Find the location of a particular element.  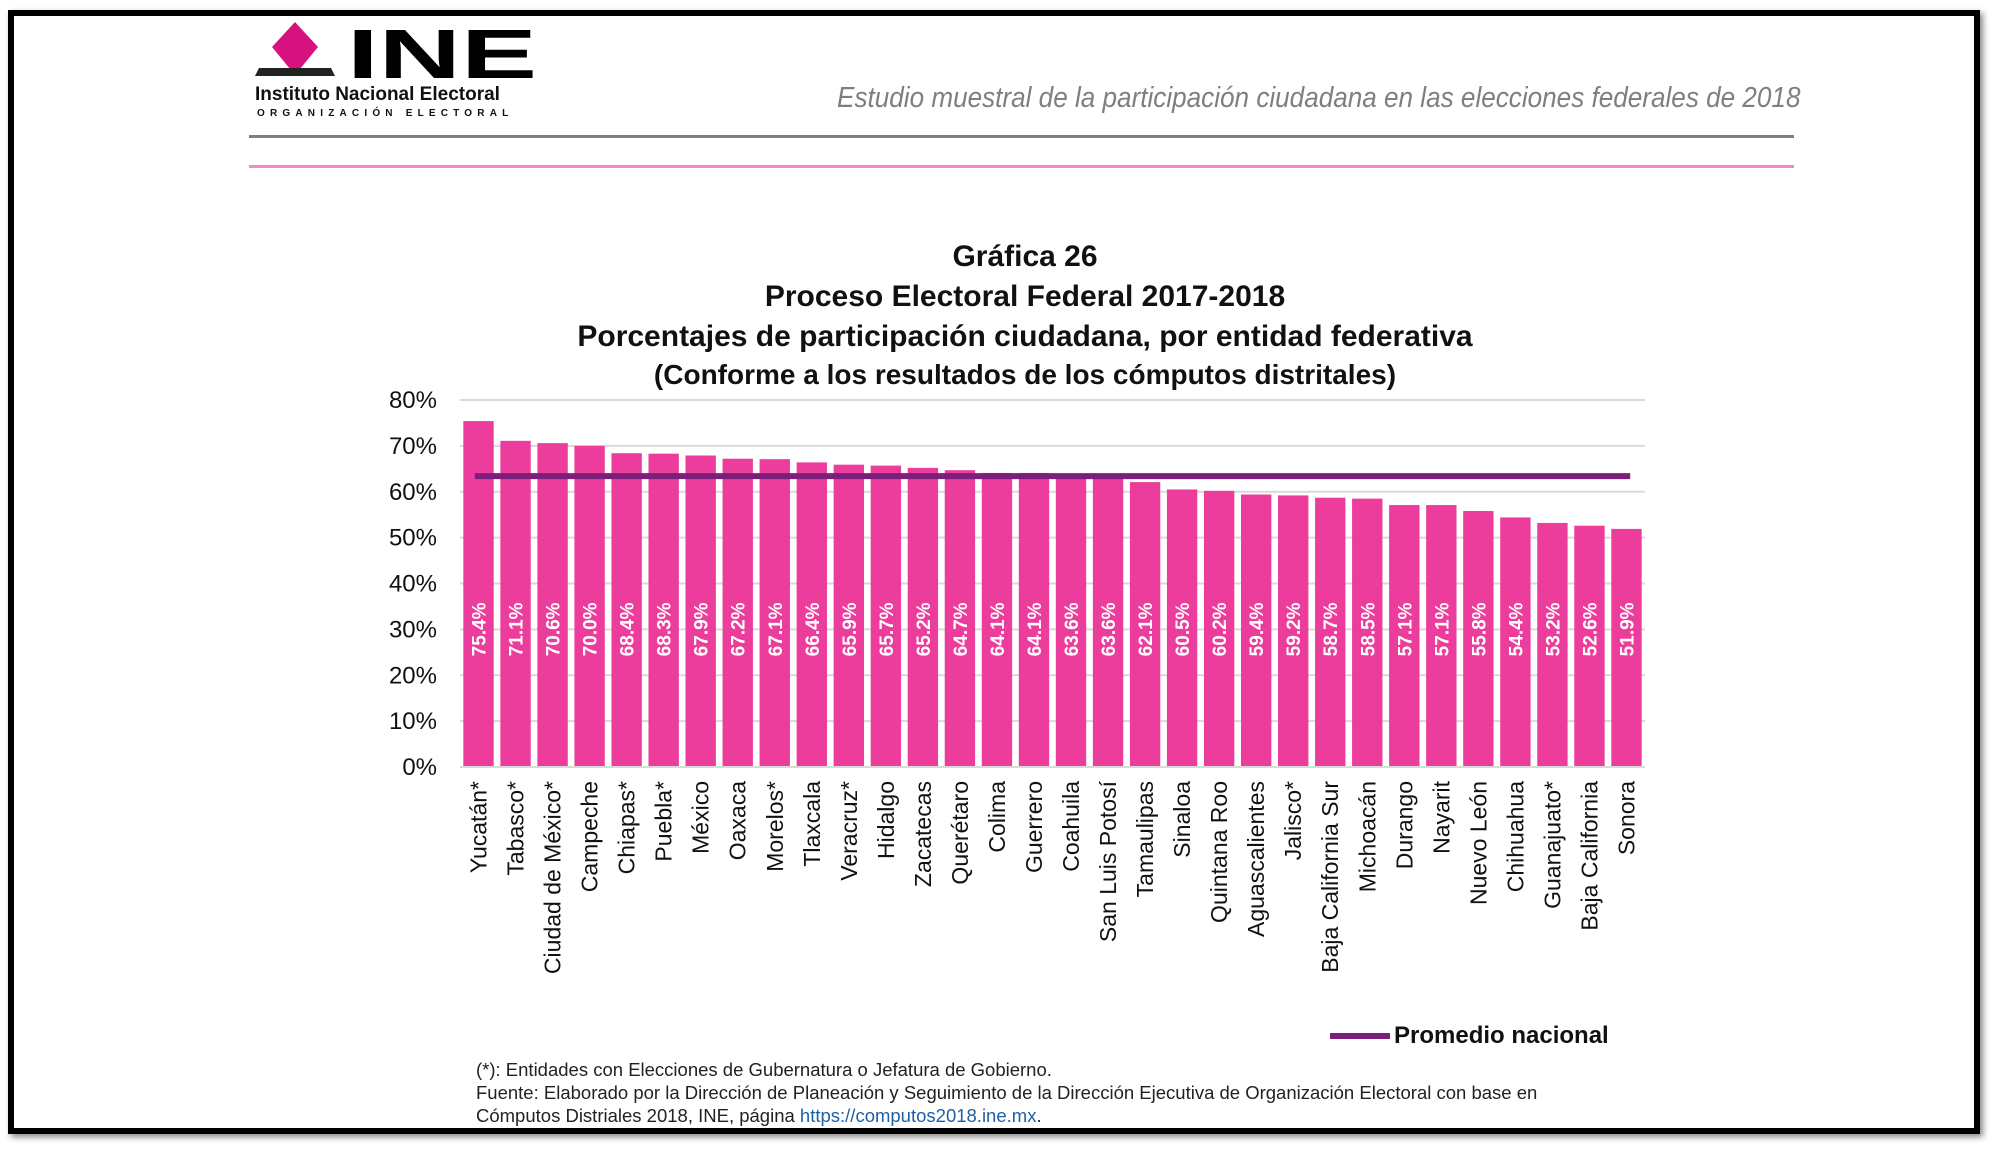

x-tick-label: Baja California Sur is located at coordinates (1330, 877).